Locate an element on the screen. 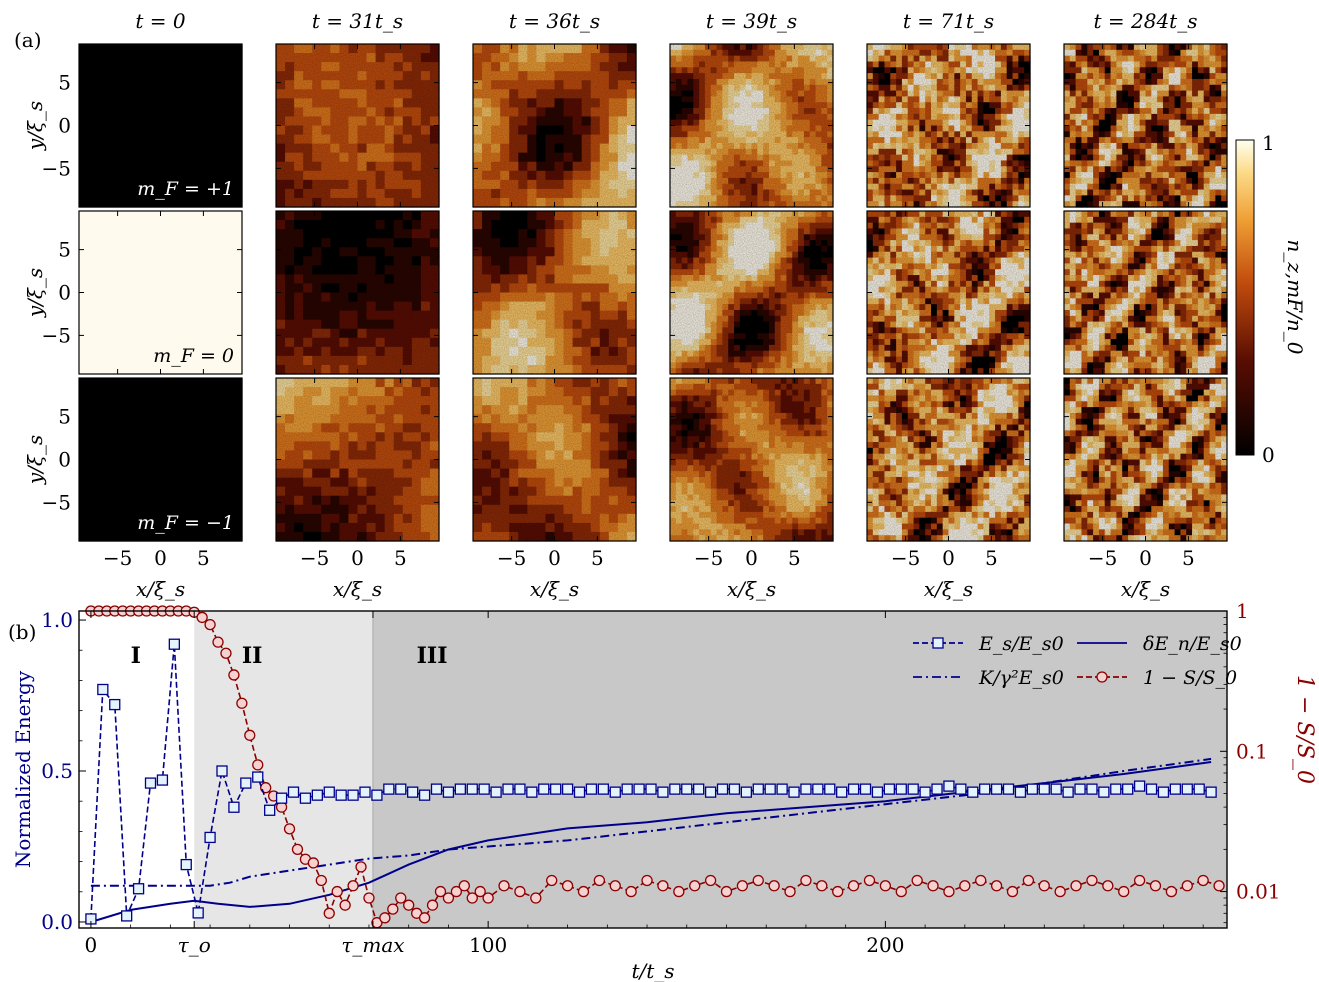  heatmap-panel-r1-c6: t = 284t_s is located at coordinates (1145, 108).